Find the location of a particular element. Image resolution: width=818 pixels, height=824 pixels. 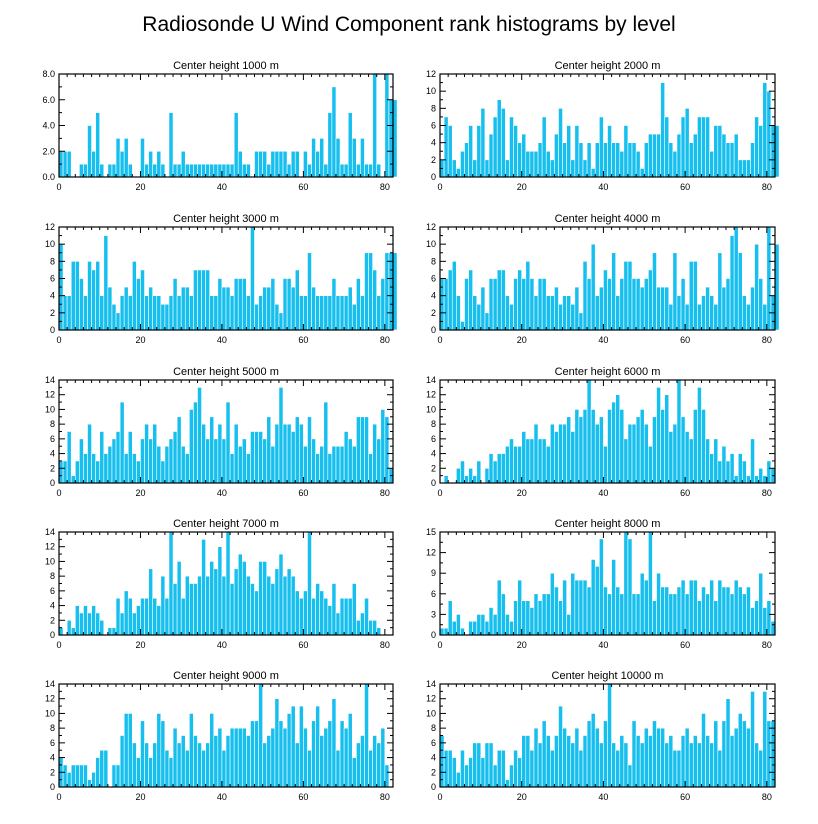

y-tick-label: 14 is located at coordinates (50, 380).